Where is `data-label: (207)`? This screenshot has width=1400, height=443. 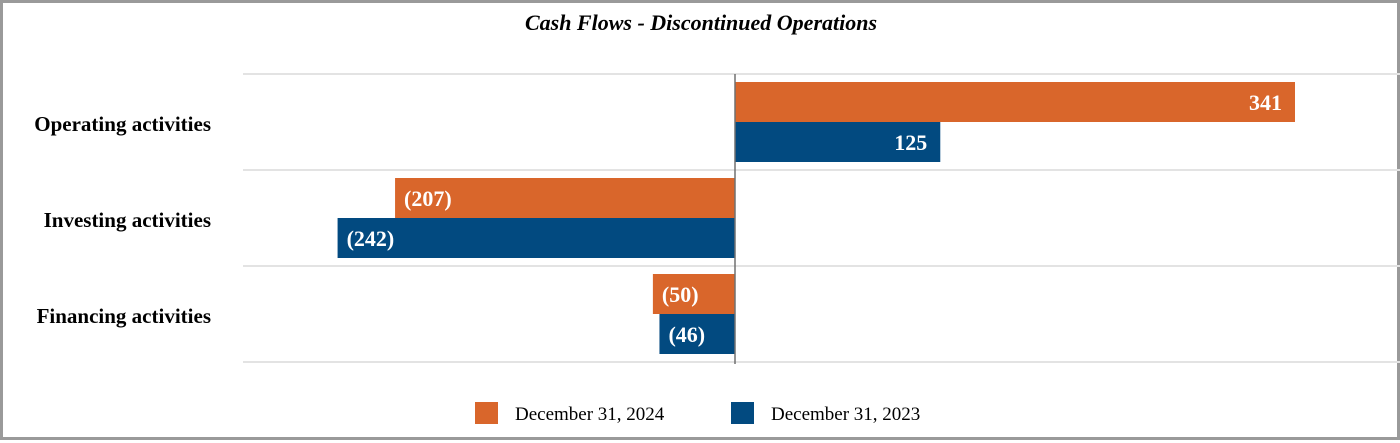 data-label: (207) is located at coordinates (428, 198).